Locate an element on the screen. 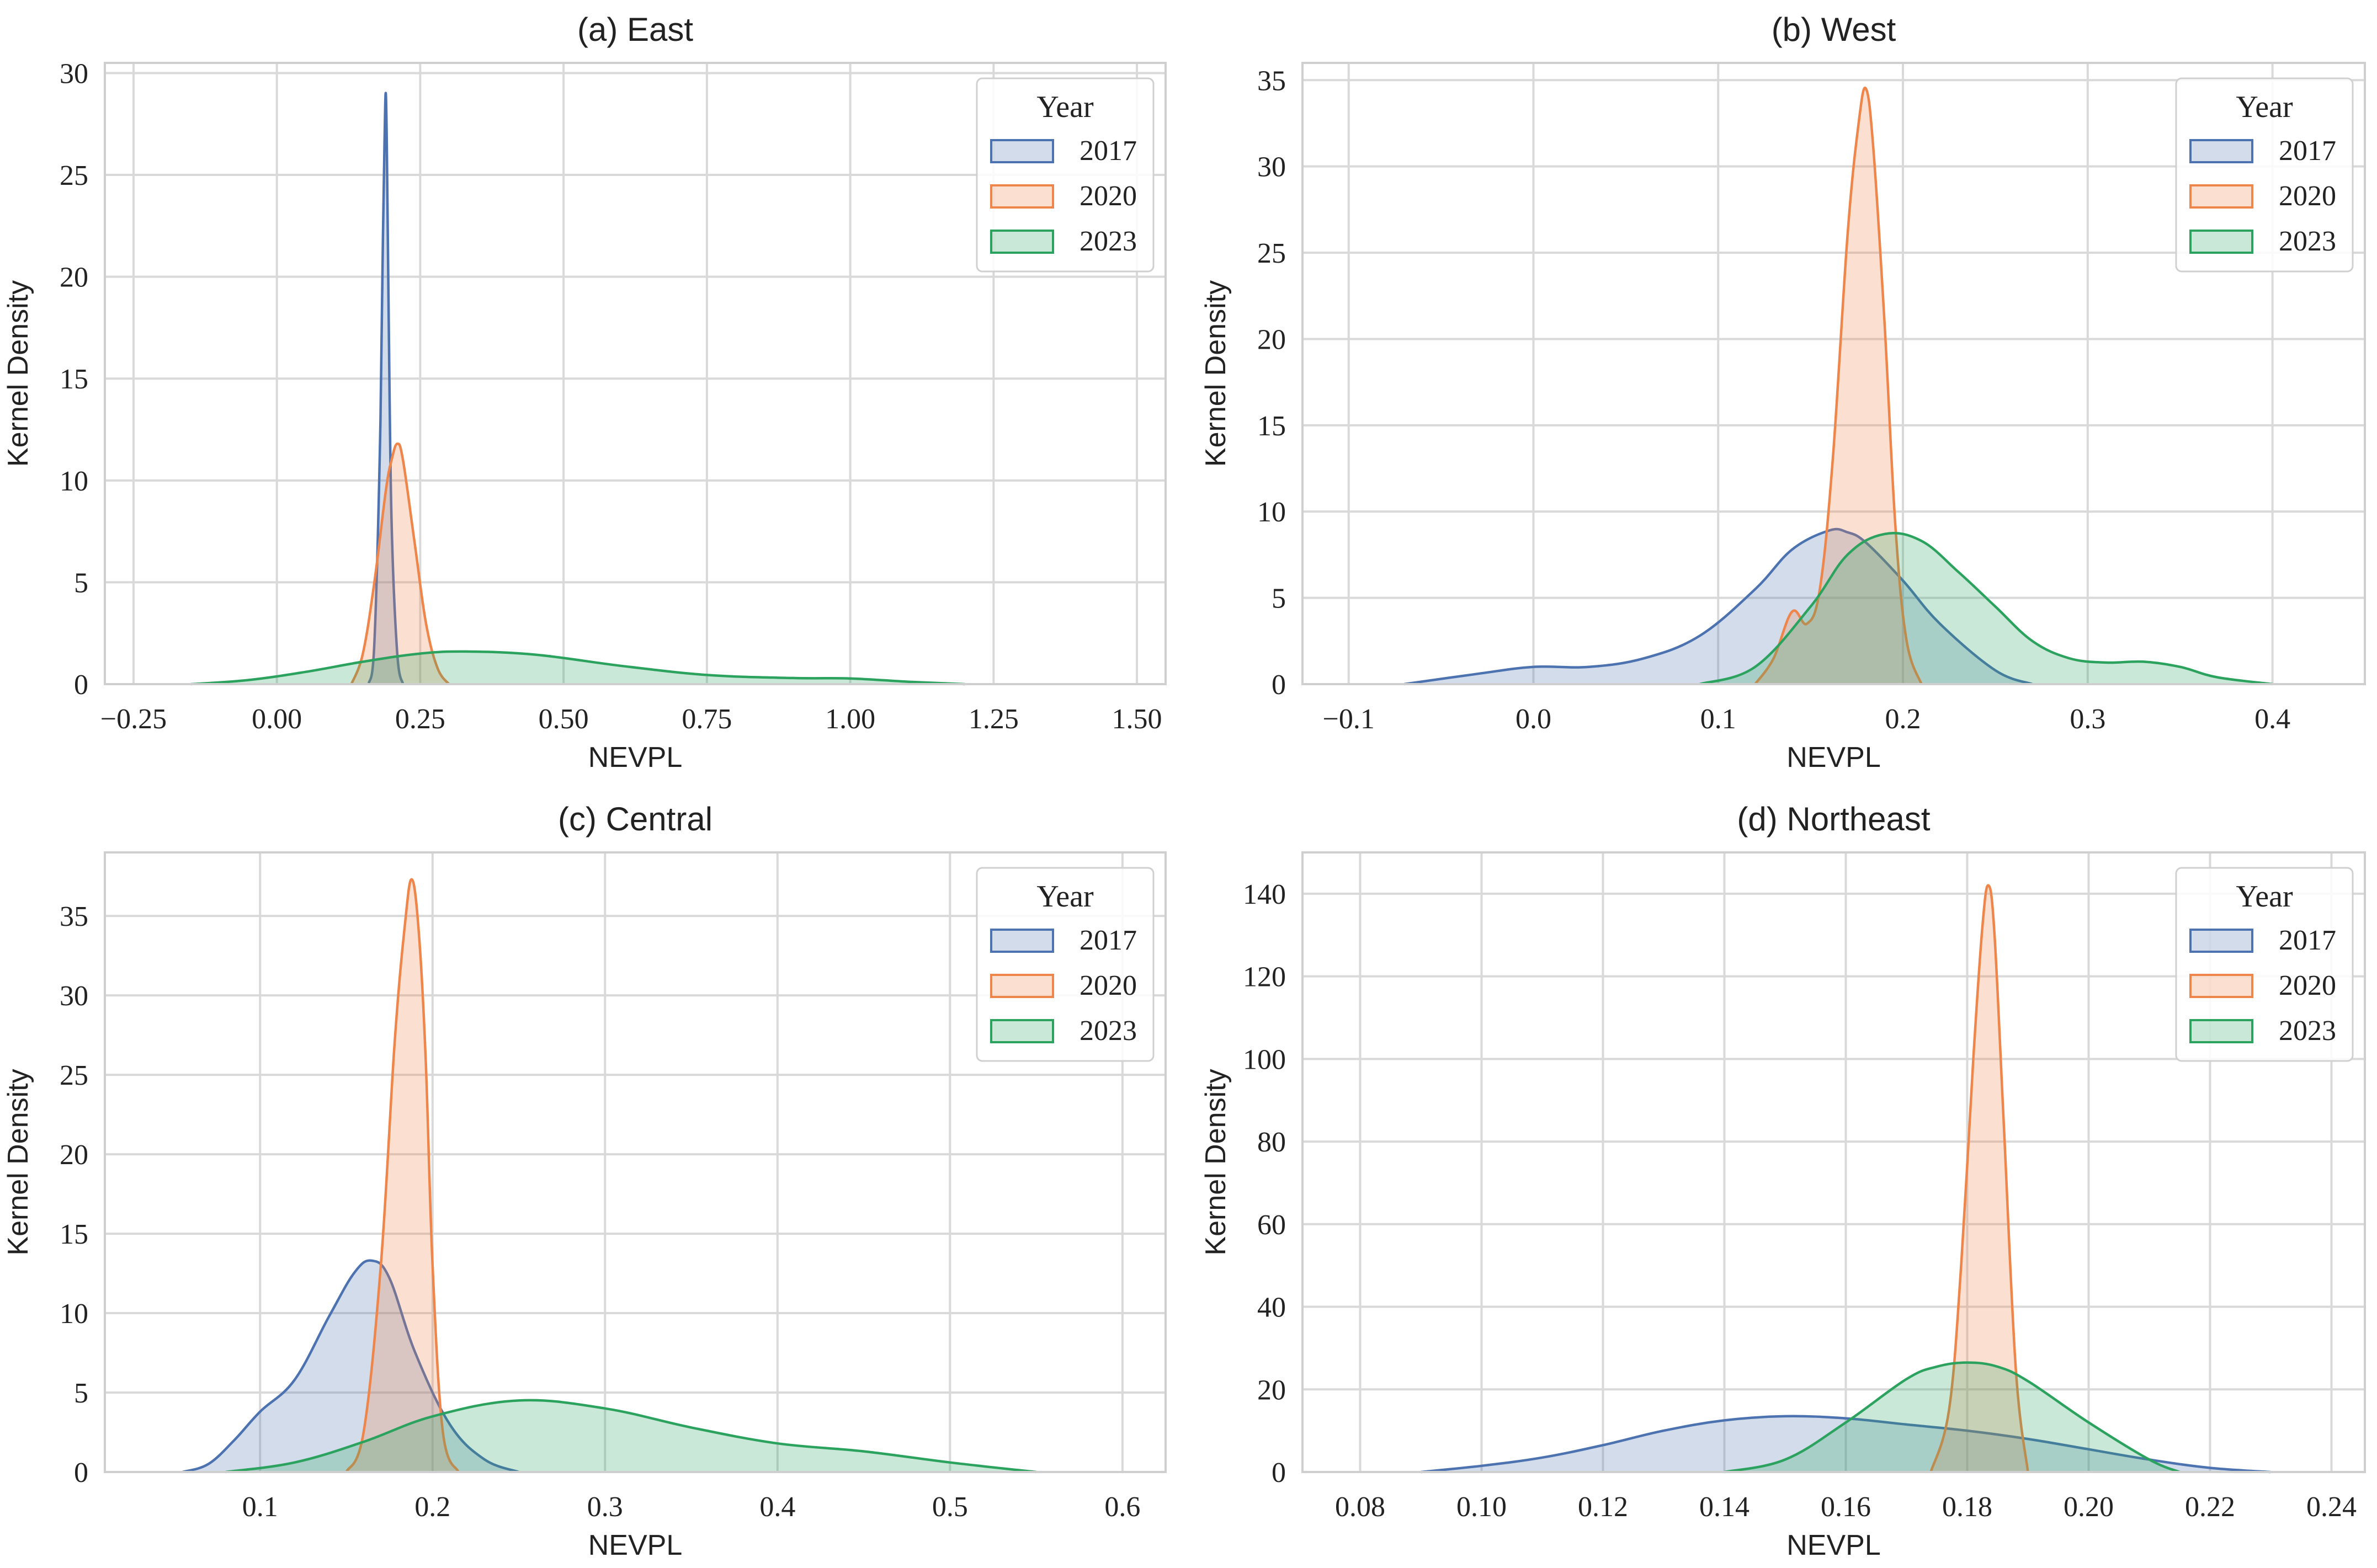 The height and width of the screenshot is (1568, 2377). x-tick-label: 0.0 is located at coordinates (1533, 719).